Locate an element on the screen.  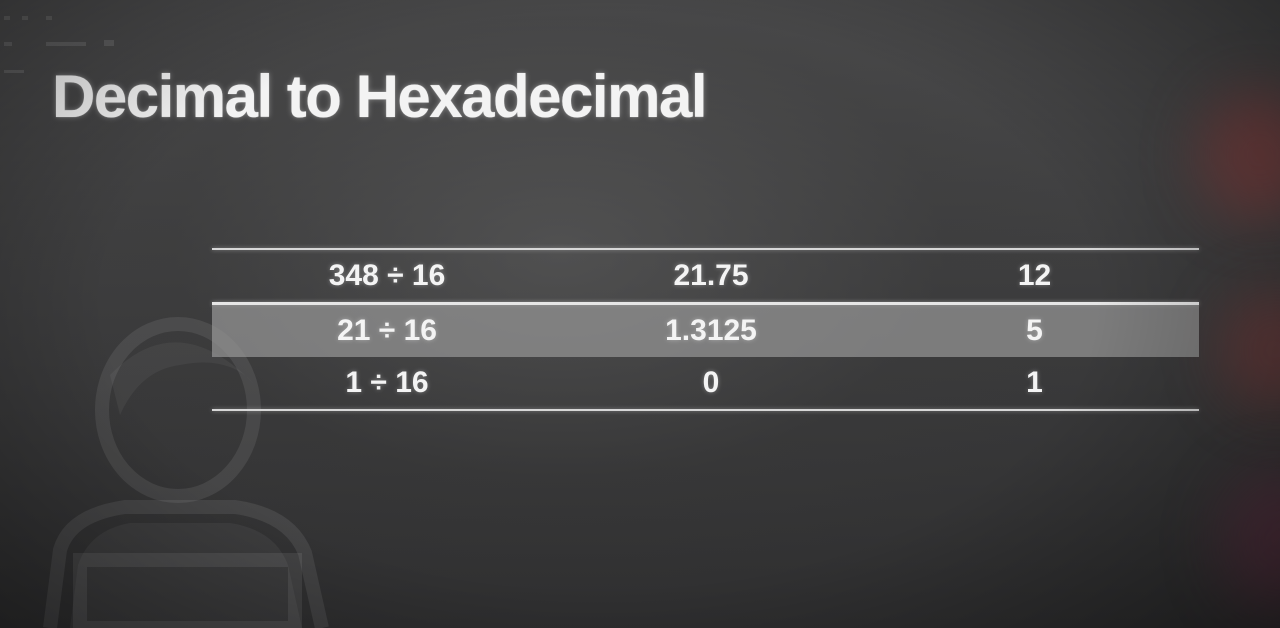
division-cell: 1 ÷ 16 is located at coordinates (387, 382).